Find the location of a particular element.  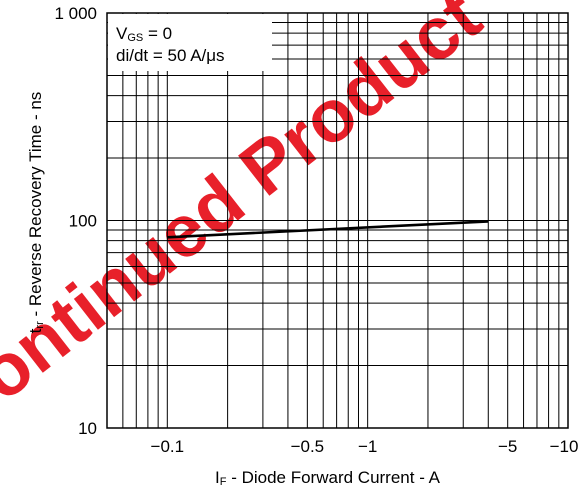

x-tick-labels: −0.1 −0.5 −1 −5 −10 is located at coordinates (365, 446).